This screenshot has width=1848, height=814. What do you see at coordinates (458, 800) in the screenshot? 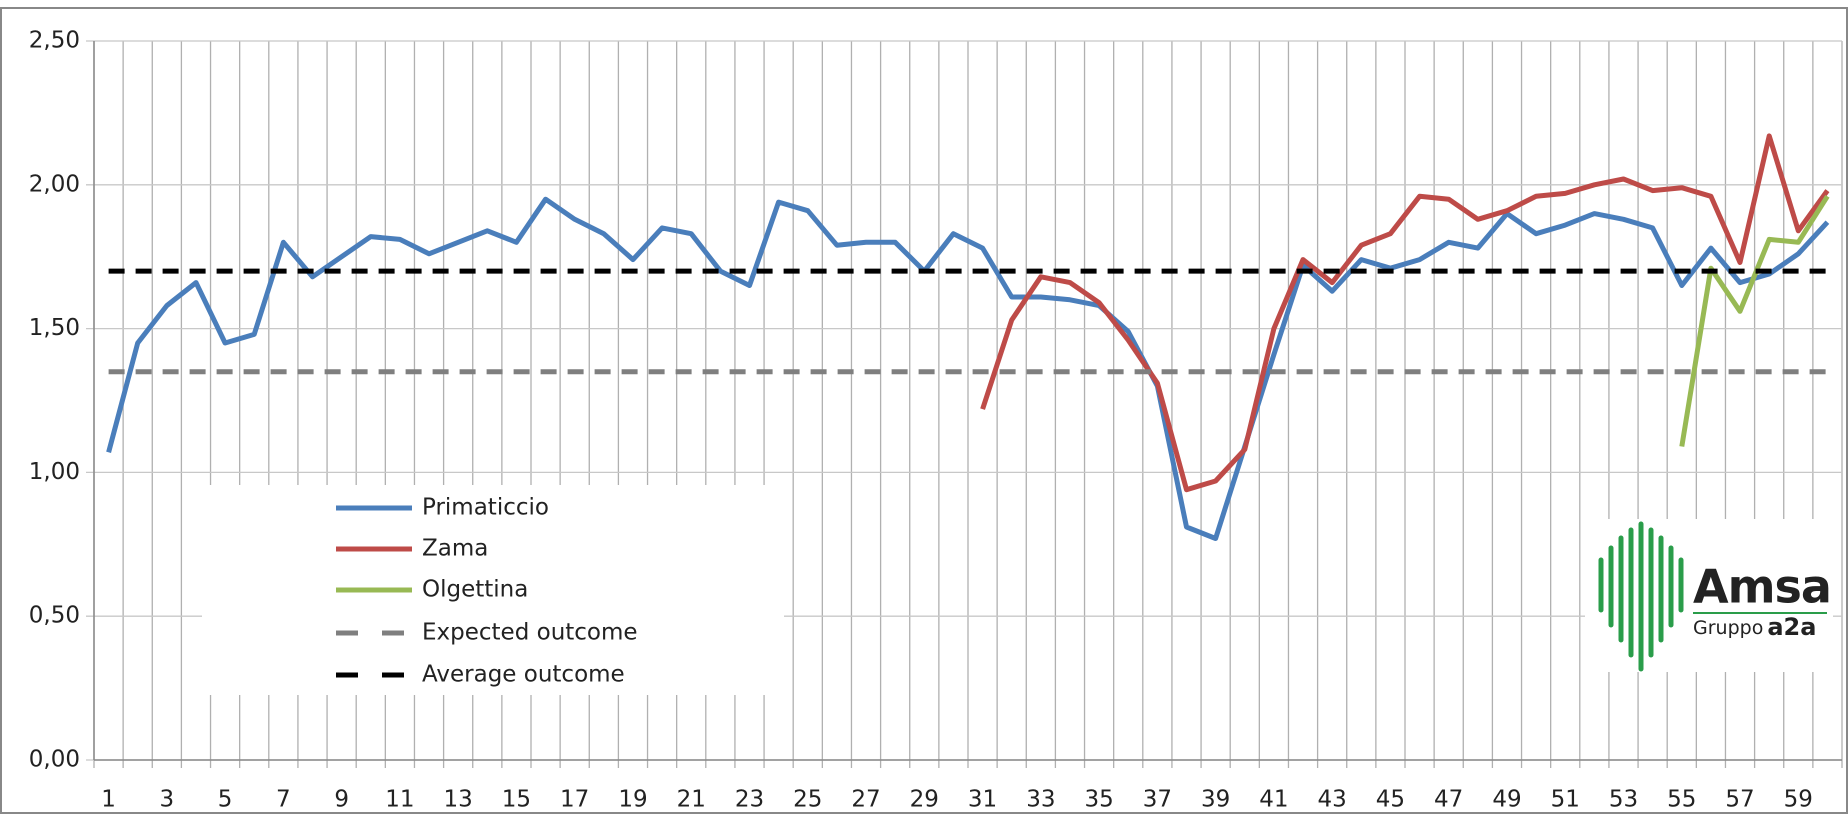
I see `x-tick-label: 13` at bounding box center [458, 800].